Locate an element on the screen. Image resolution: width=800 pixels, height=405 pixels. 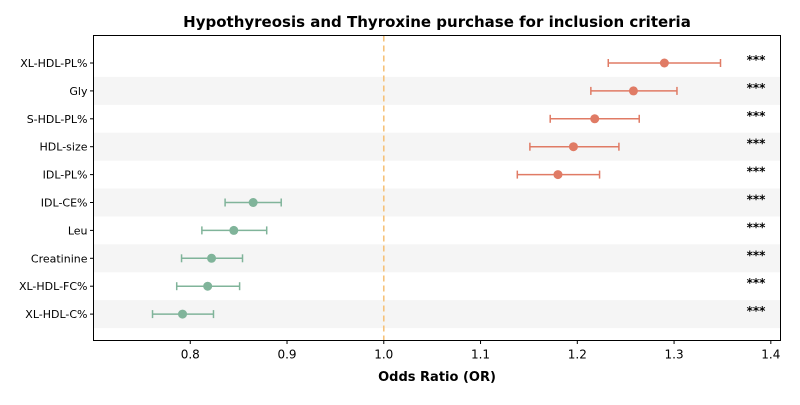
x-tick-label: 1.1 is located at coordinates (480, 355).